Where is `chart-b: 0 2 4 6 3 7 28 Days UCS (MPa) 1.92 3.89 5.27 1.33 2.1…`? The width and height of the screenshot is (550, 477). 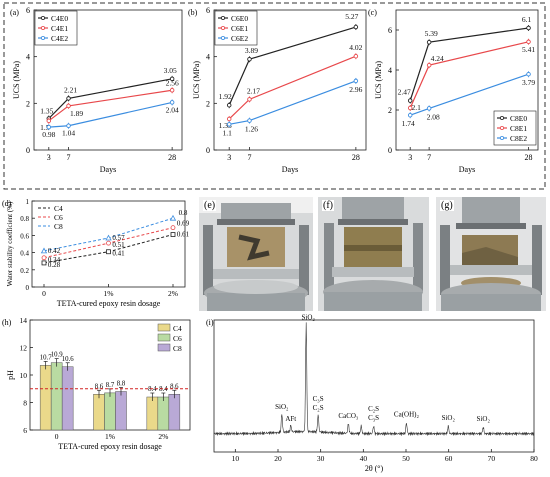 chart-b: 0 2 4 6 3 7 28 Days UCS (MPa) 1.92 3.89 5.27 1.33 2.1… is located at coordinates (277, 90).